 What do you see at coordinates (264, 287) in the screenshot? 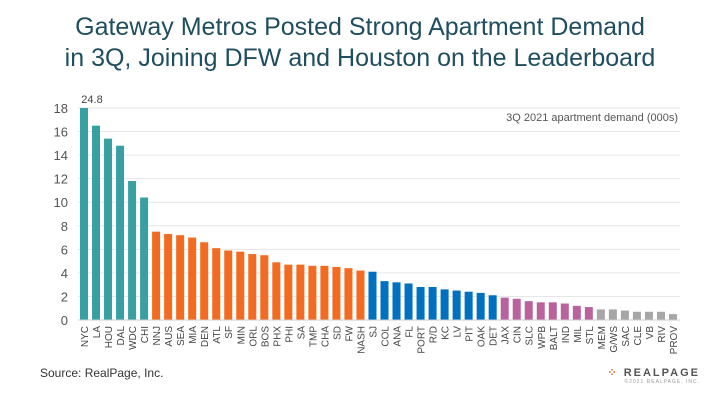
I see `bar-bos` at bounding box center [264, 287].